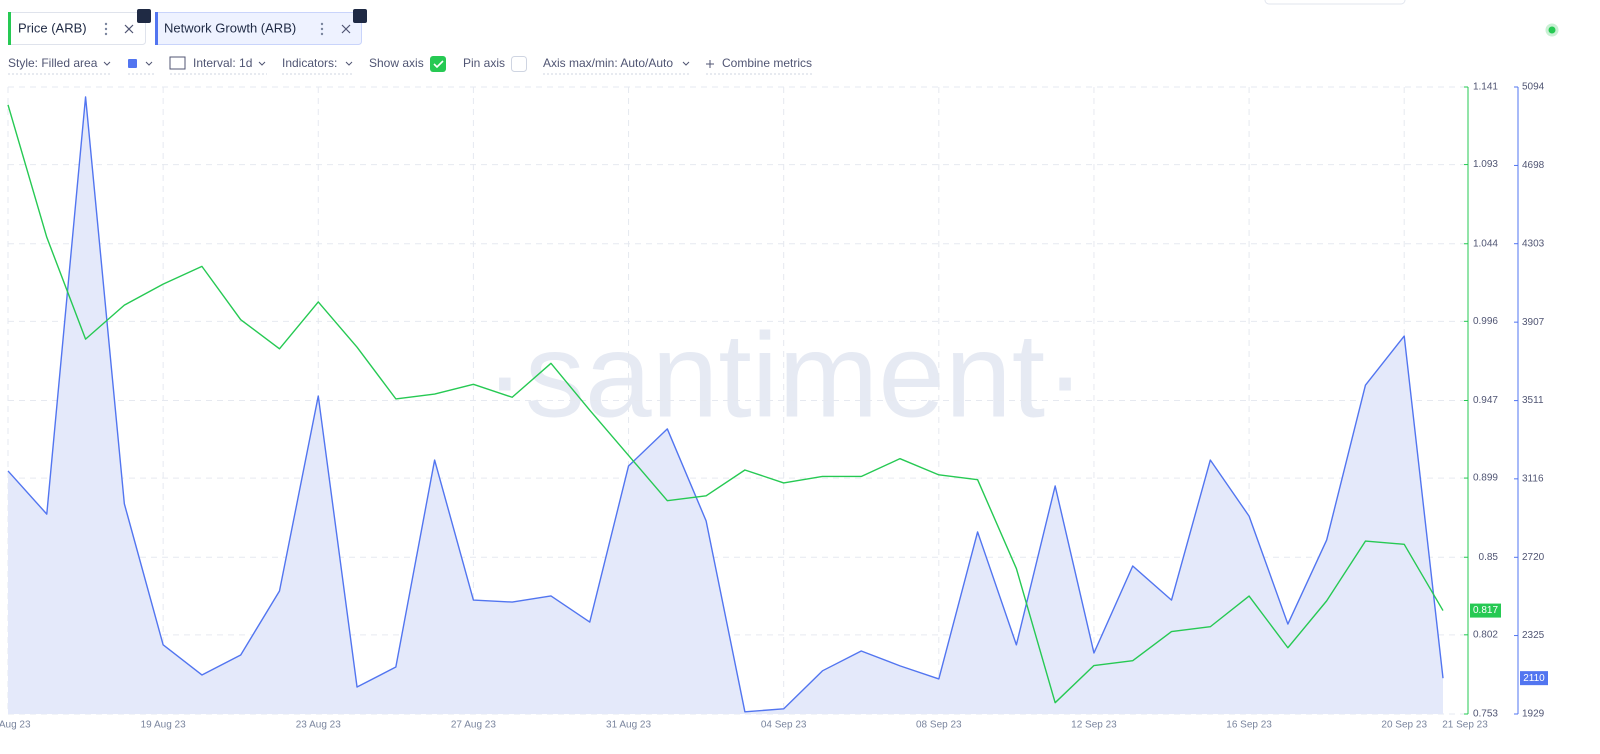  I want to click on y-tick-label: 0.85, so click(1489, 557).